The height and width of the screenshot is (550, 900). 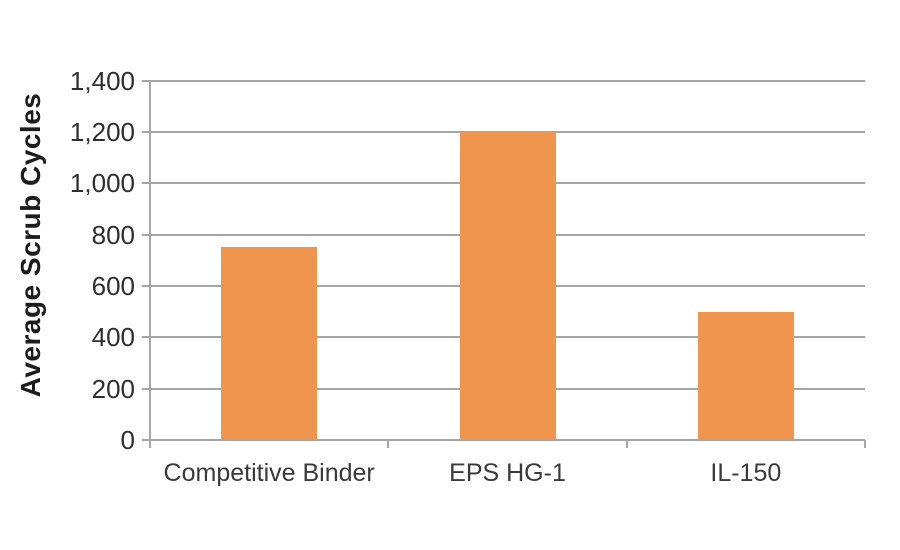 What do you see at coordinates (150, 263) in the screenshot?
I see `y-axis-line` at bounding box center [150, 263].